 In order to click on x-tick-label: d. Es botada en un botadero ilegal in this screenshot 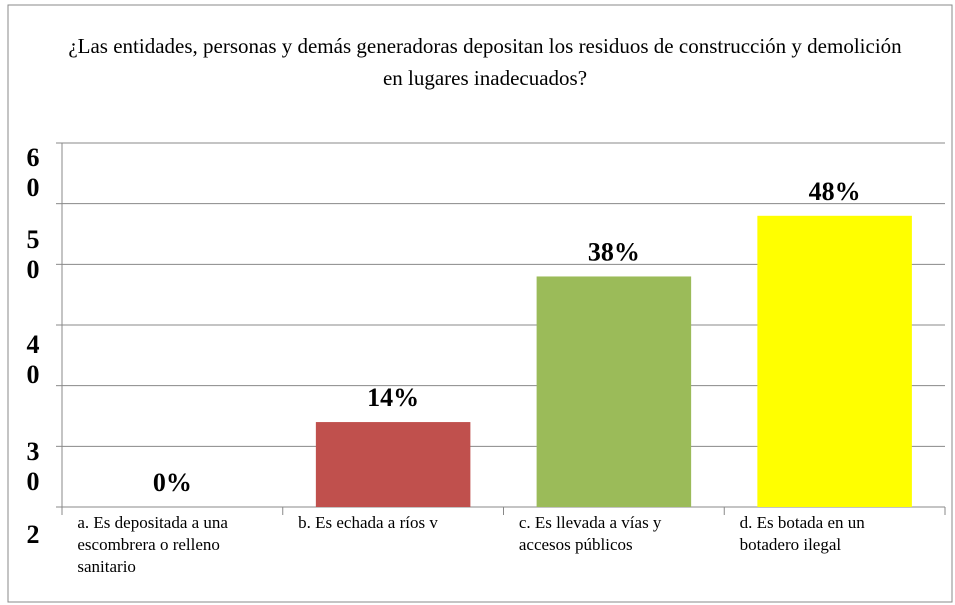, I will do `click(802, 533)`.